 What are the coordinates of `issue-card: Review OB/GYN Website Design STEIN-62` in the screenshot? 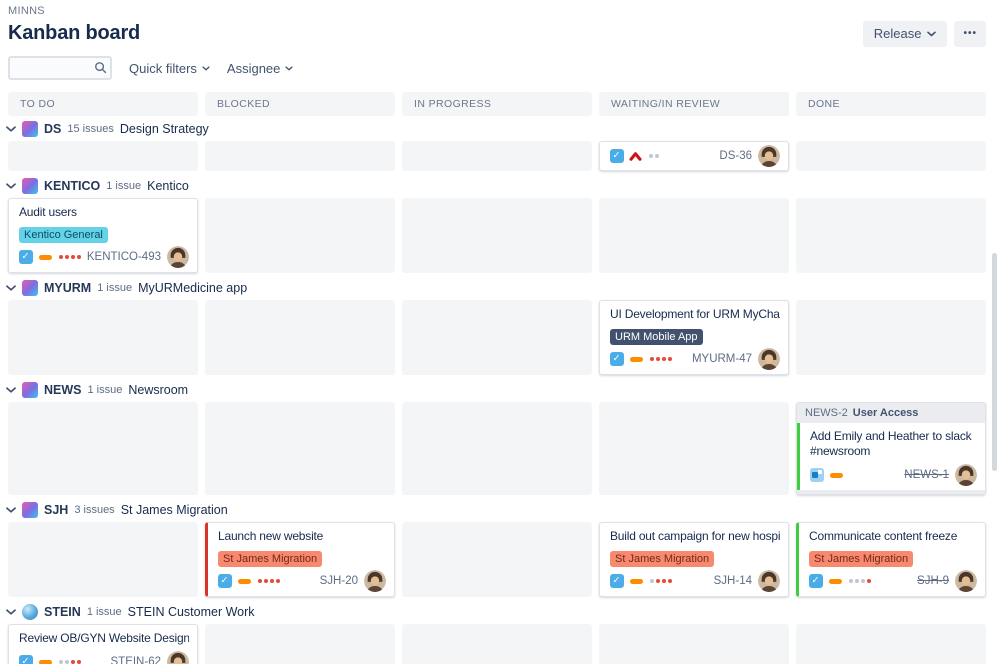 It's located at (103, 644).